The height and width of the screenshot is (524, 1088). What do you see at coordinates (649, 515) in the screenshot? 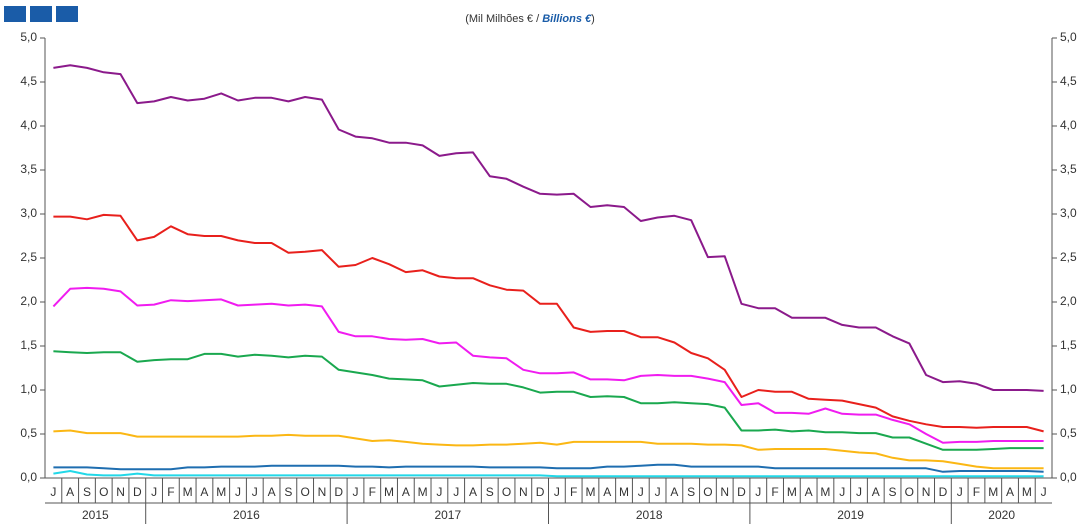
I see `year-label: 2018` at bounding box center [649, 515].